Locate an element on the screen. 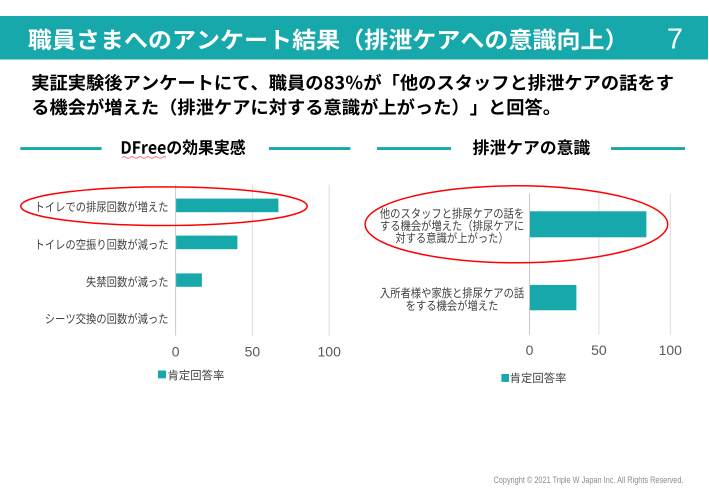 The height and width of the screenshot is (494, 709). svg-text: 7 is located at coordinates (675, 40).